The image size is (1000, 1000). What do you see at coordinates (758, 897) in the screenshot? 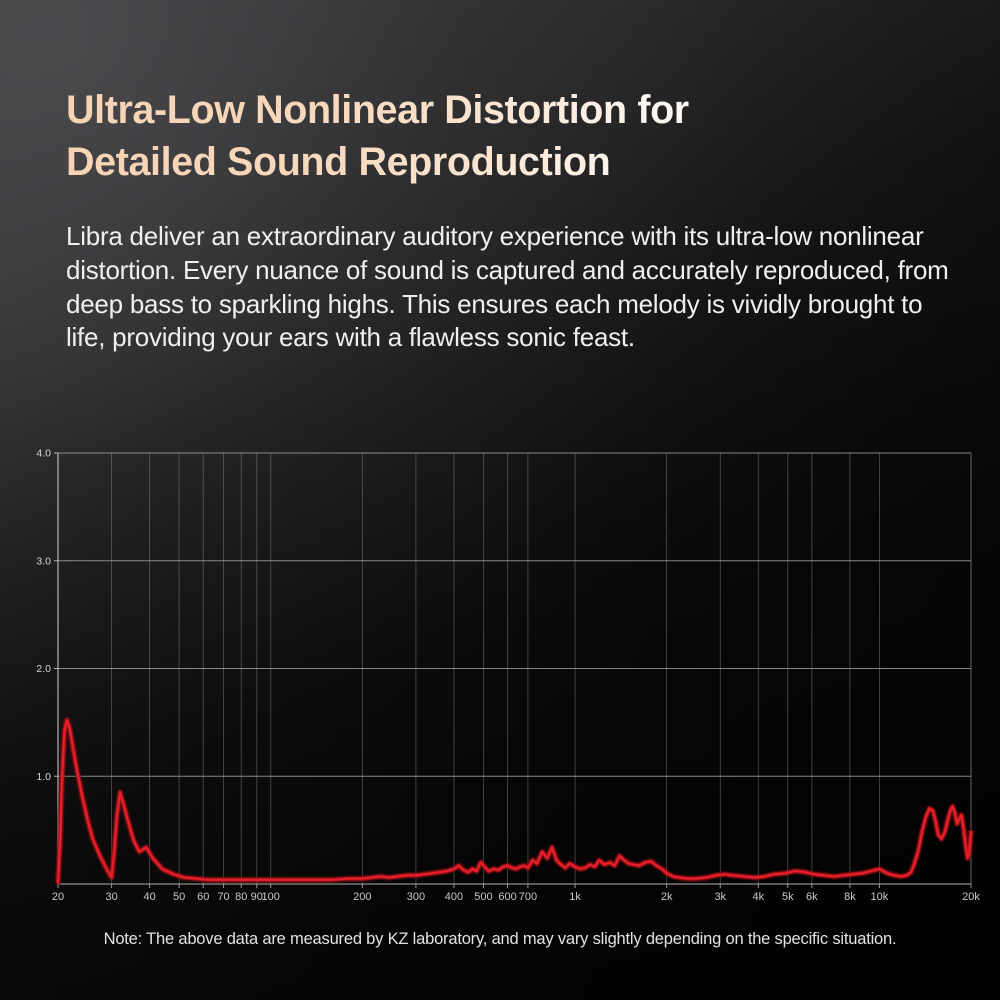
I see `x-axis-label: 4k` at bounding box center [758, 897].